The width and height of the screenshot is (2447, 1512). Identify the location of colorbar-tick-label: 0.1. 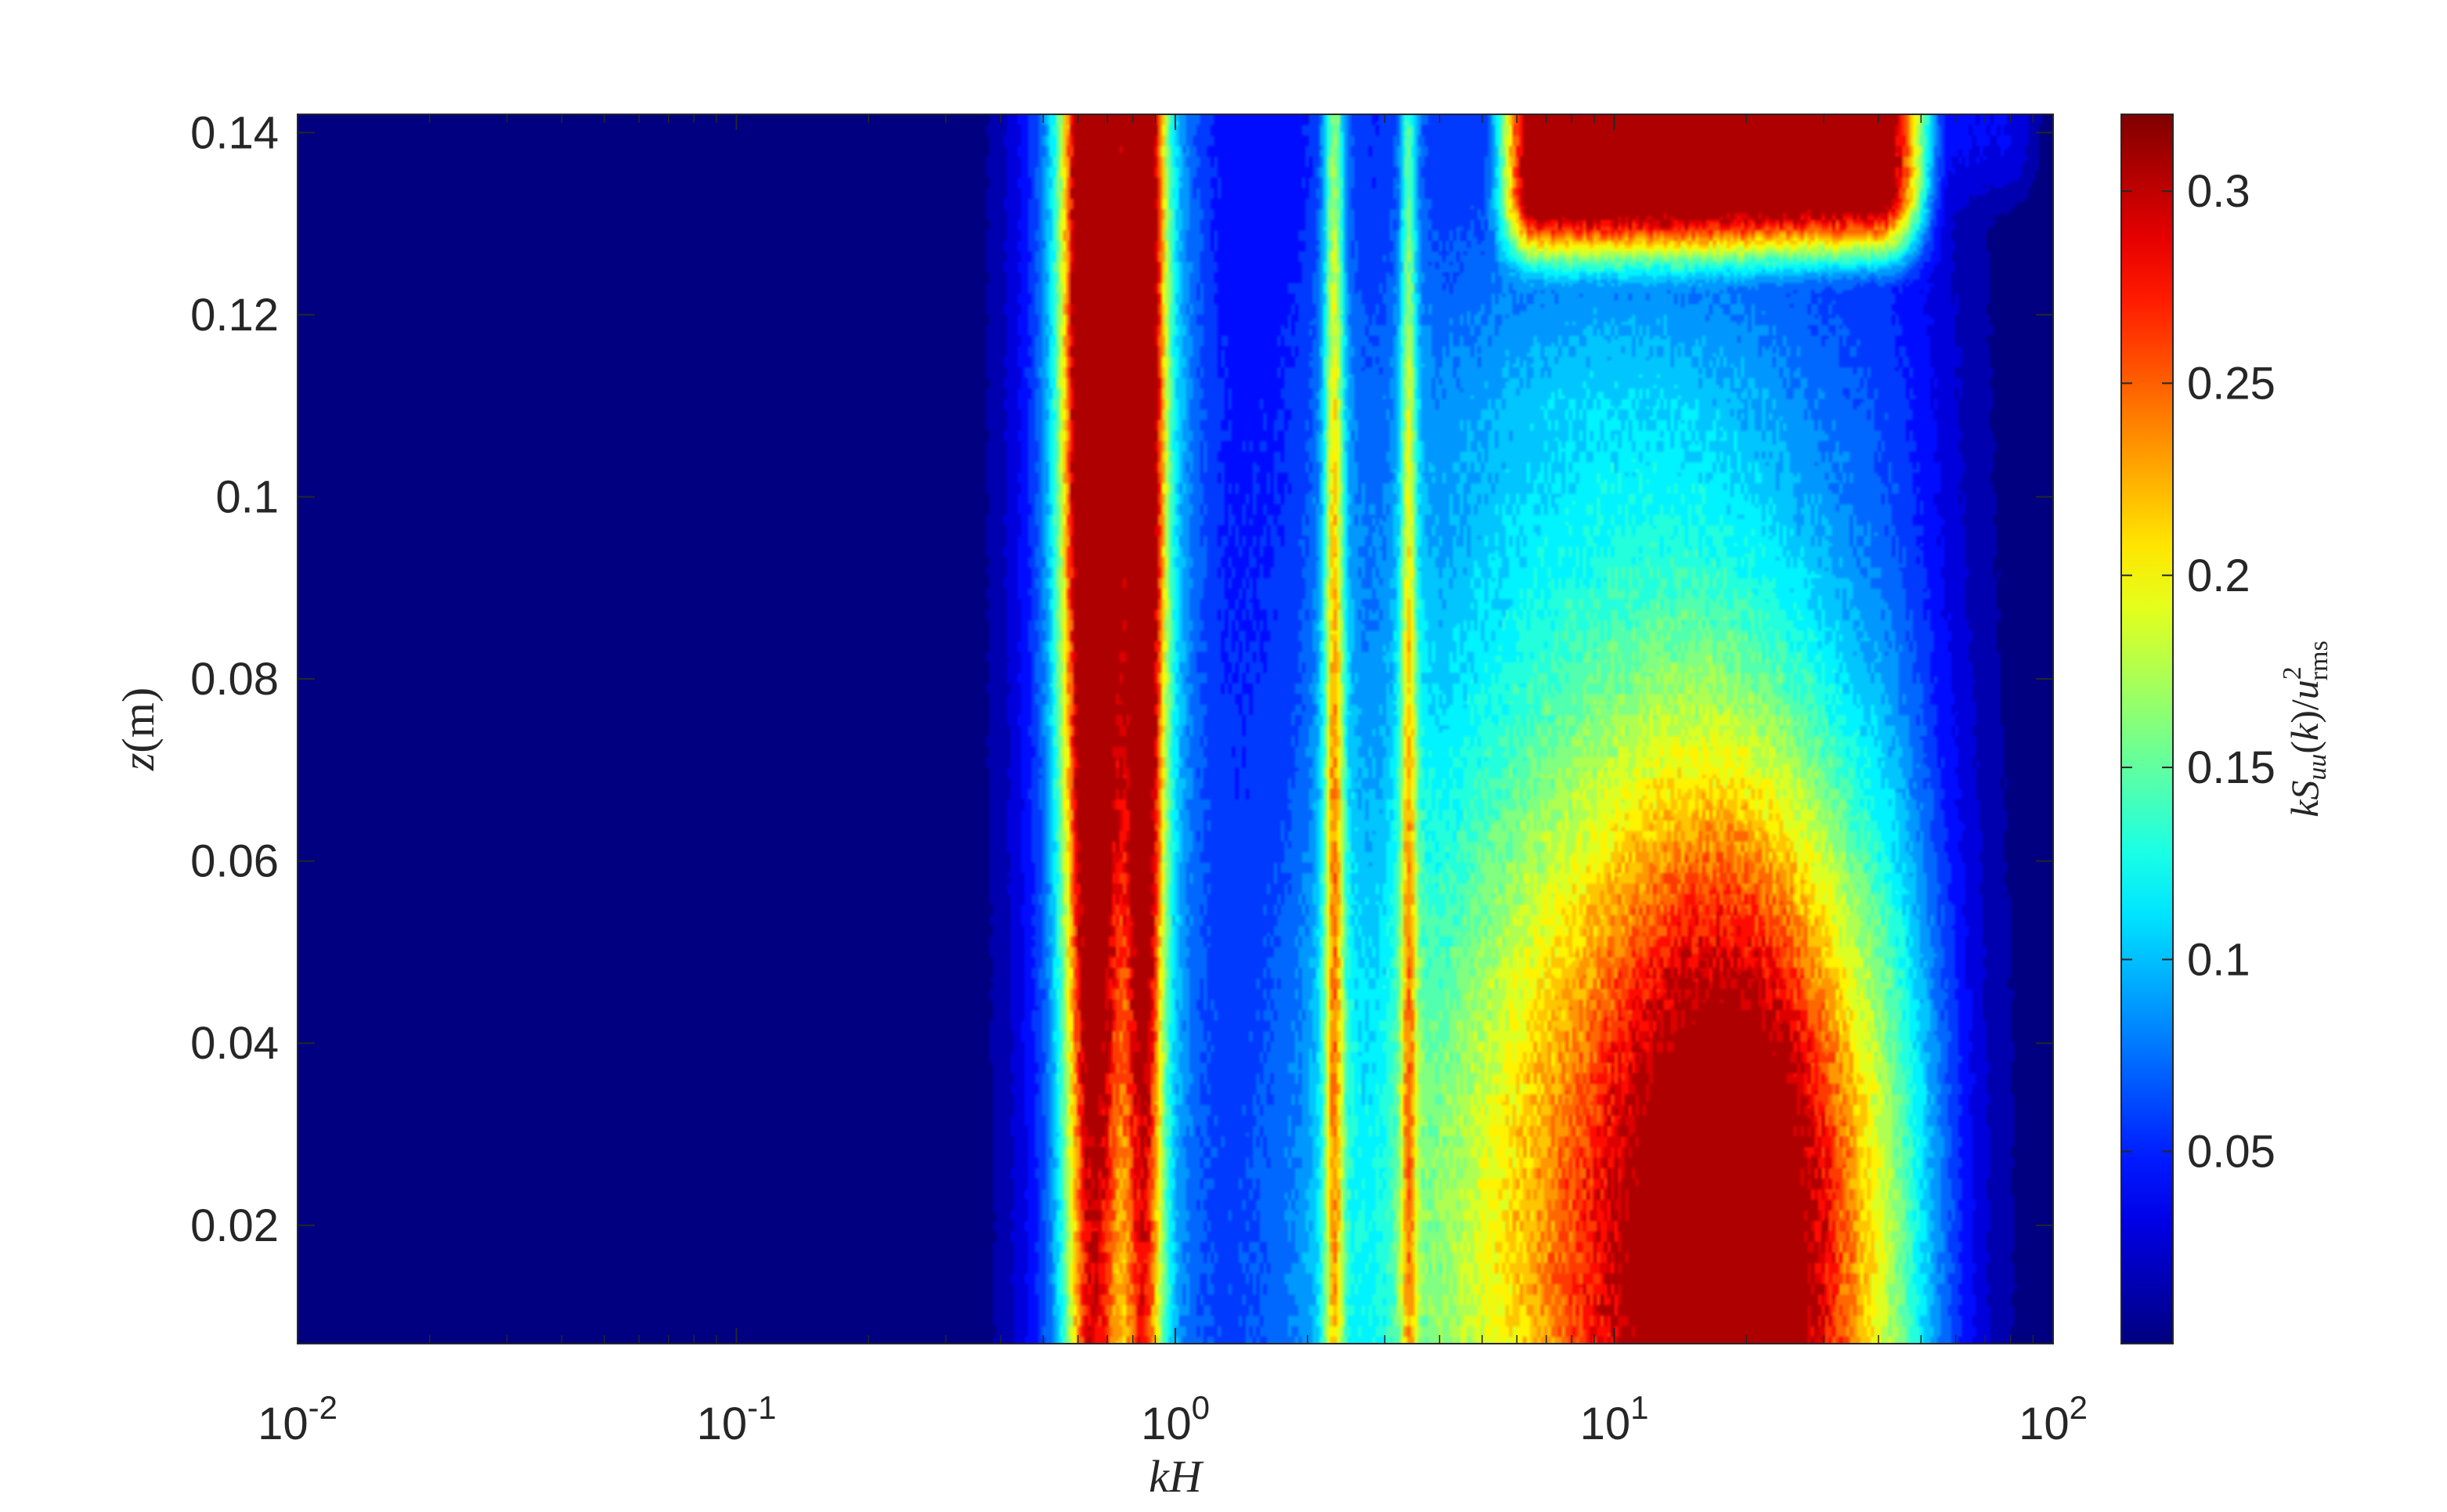
(2218, 959).